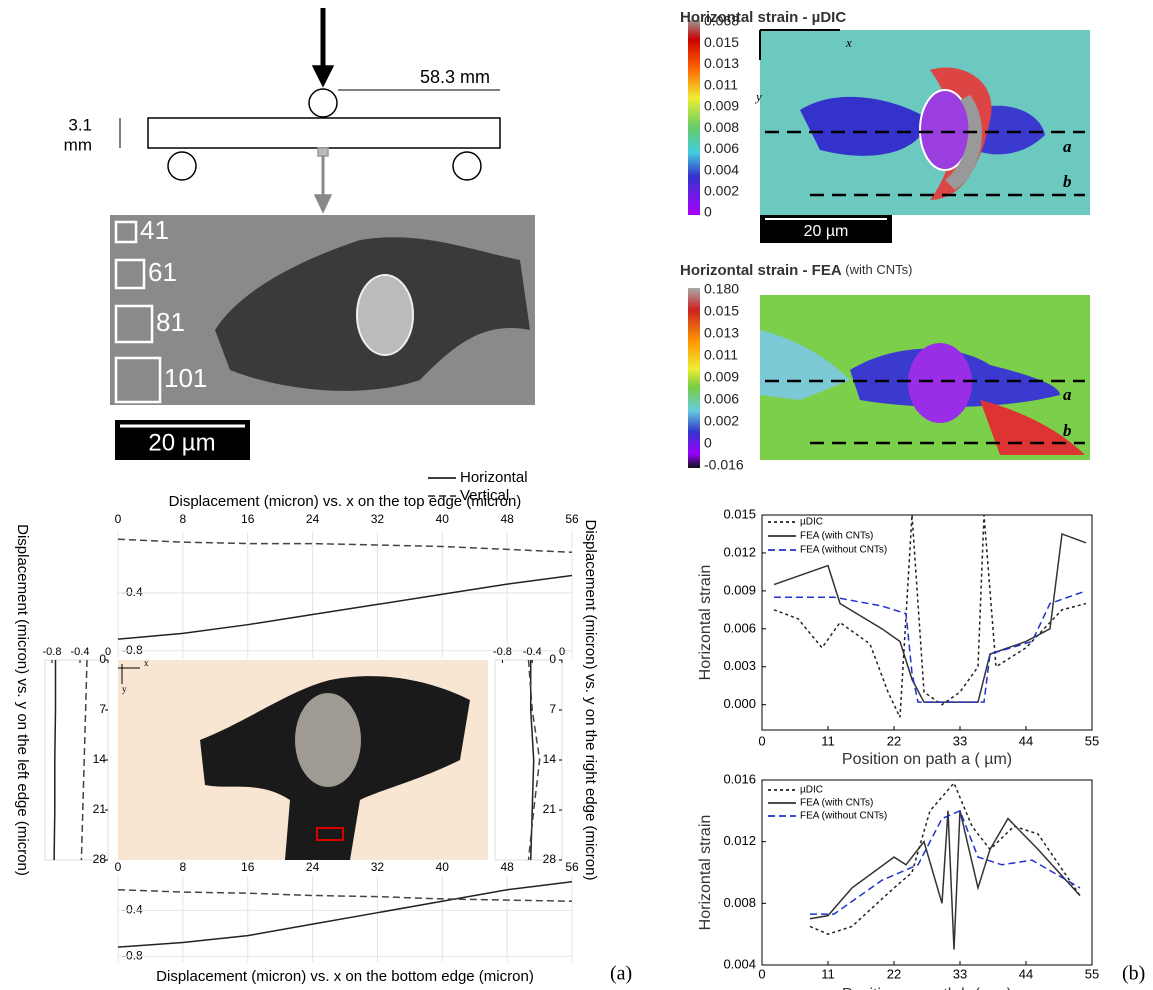 The image size is (1153, 990). What do you see at coordinates (739, 902) in the screenshot?
I see `y-tick-label: 0.008` at bounding box center [739, 902].